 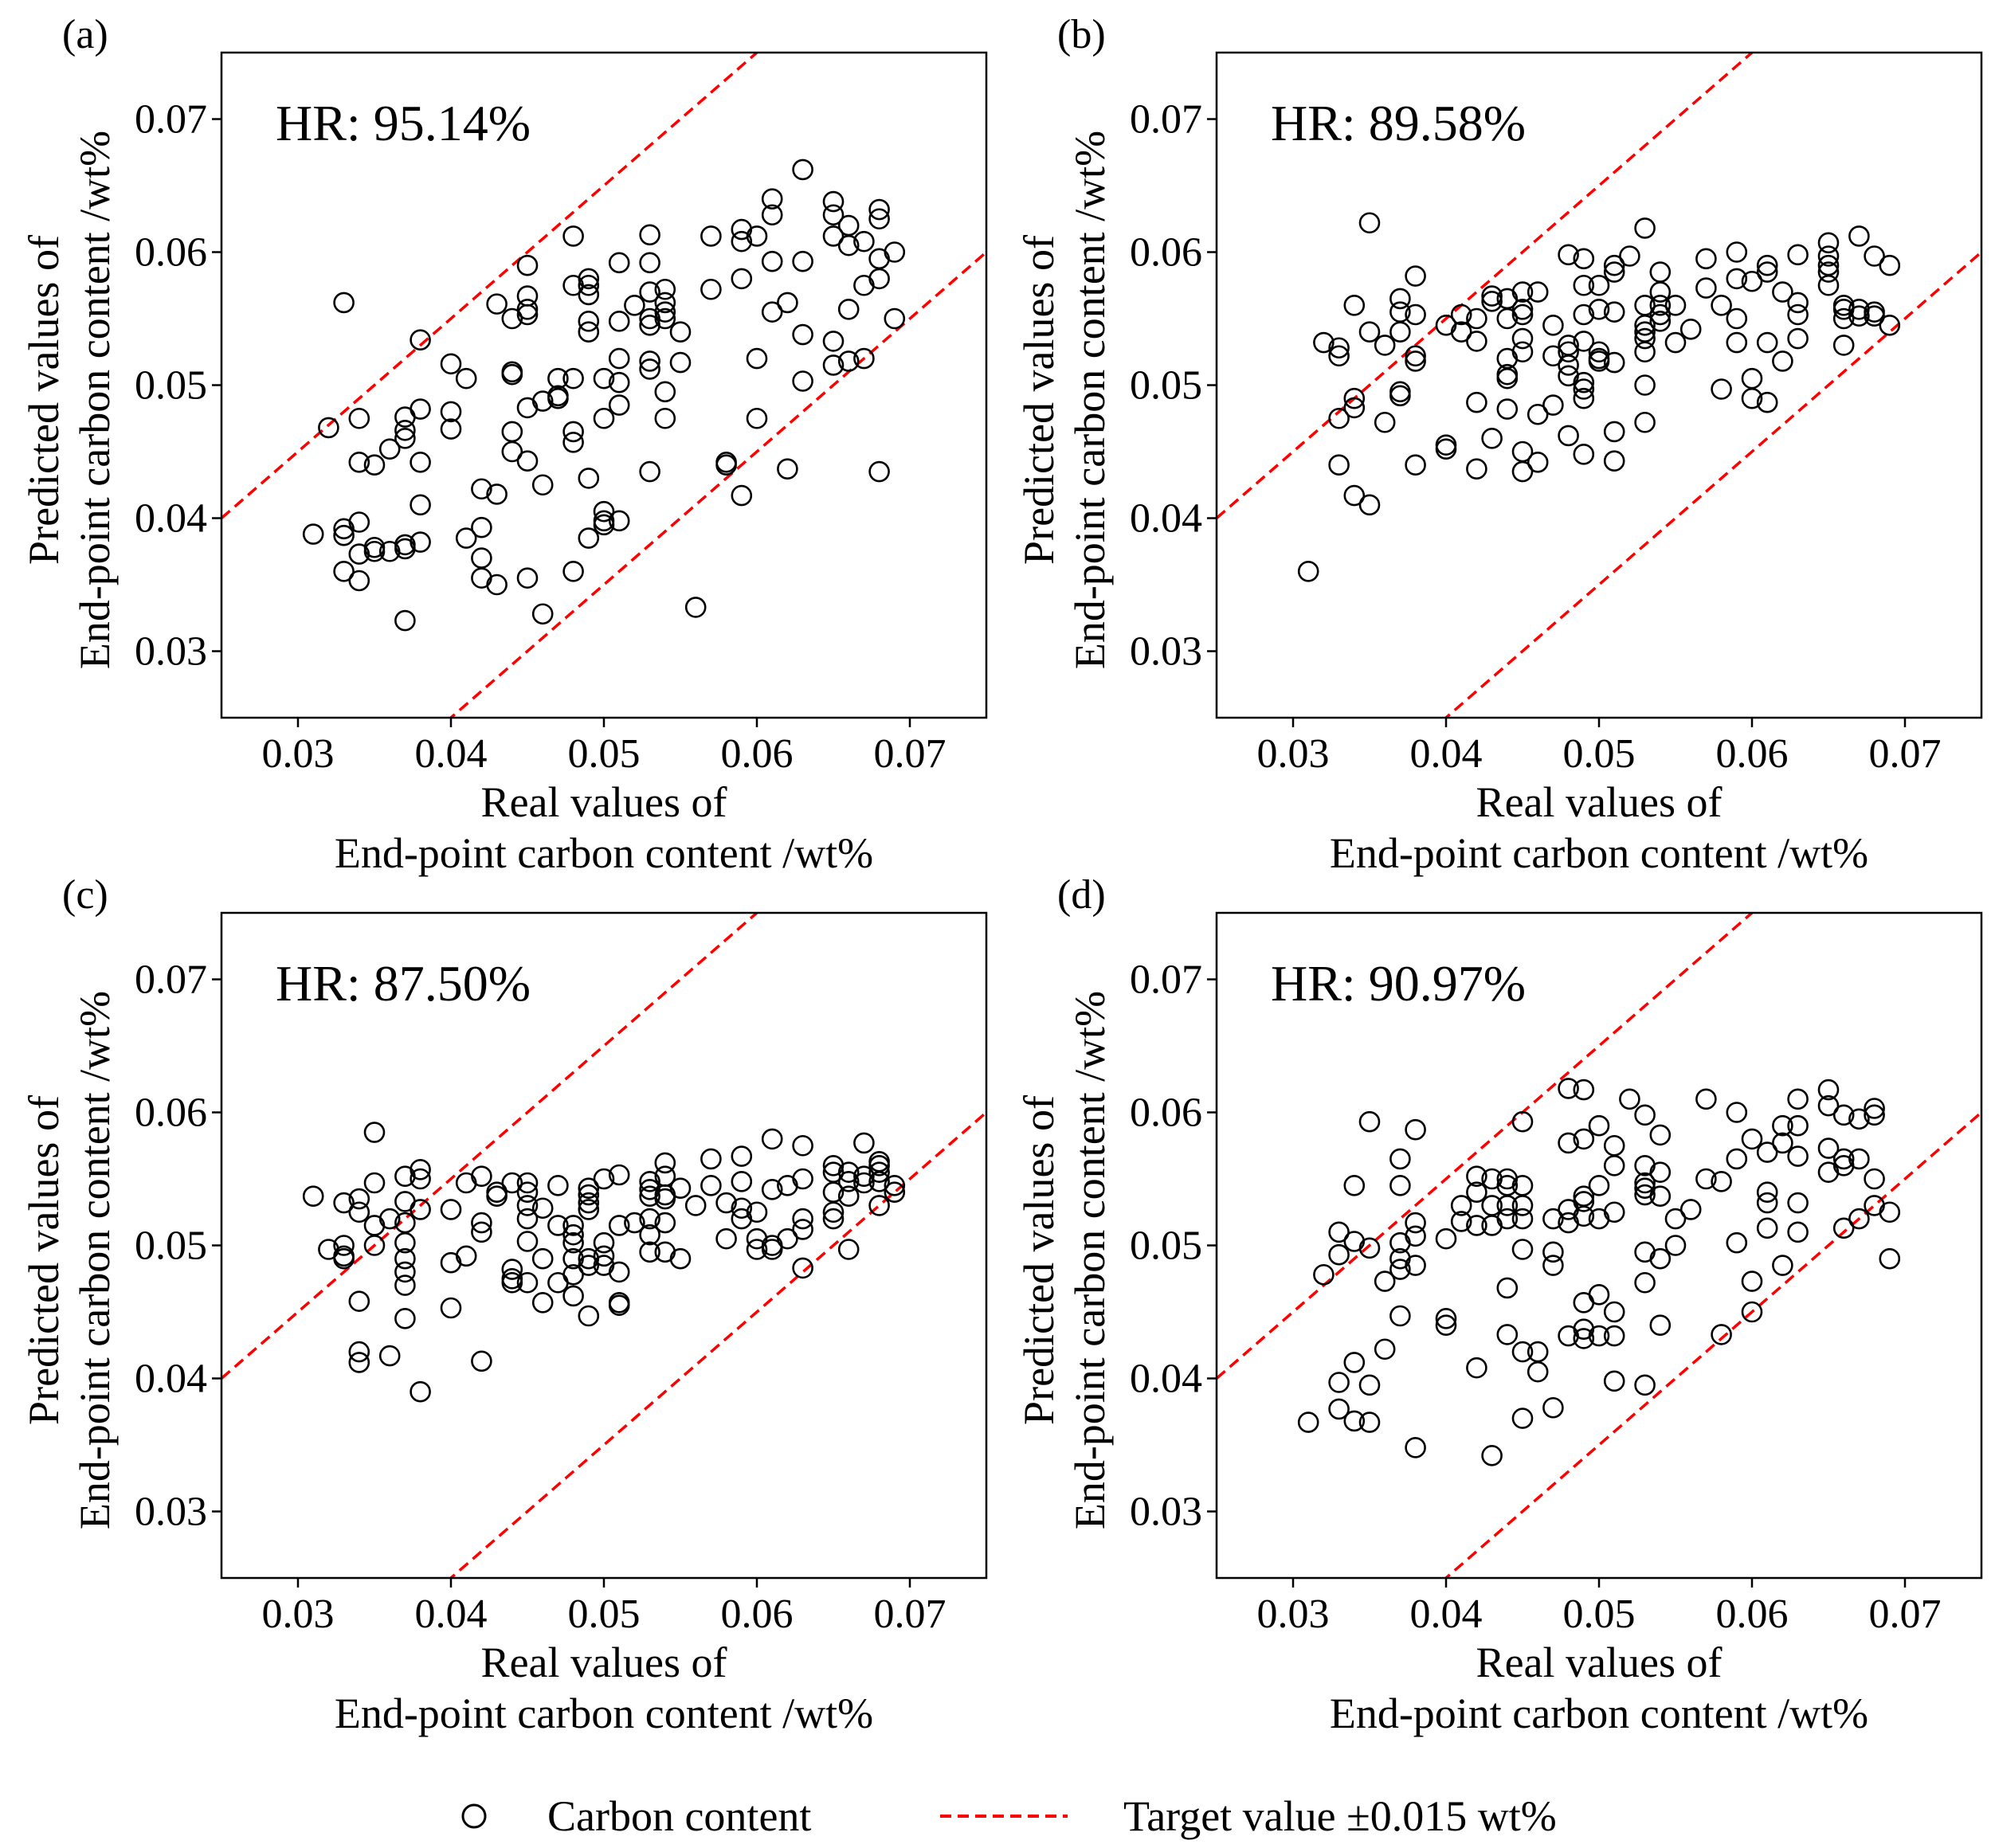 What do you see at coordinates (680, 1816) in the screenshot?
I see `legend-label-carbon-content: Carbon content` at bounding box center [680, 1816].